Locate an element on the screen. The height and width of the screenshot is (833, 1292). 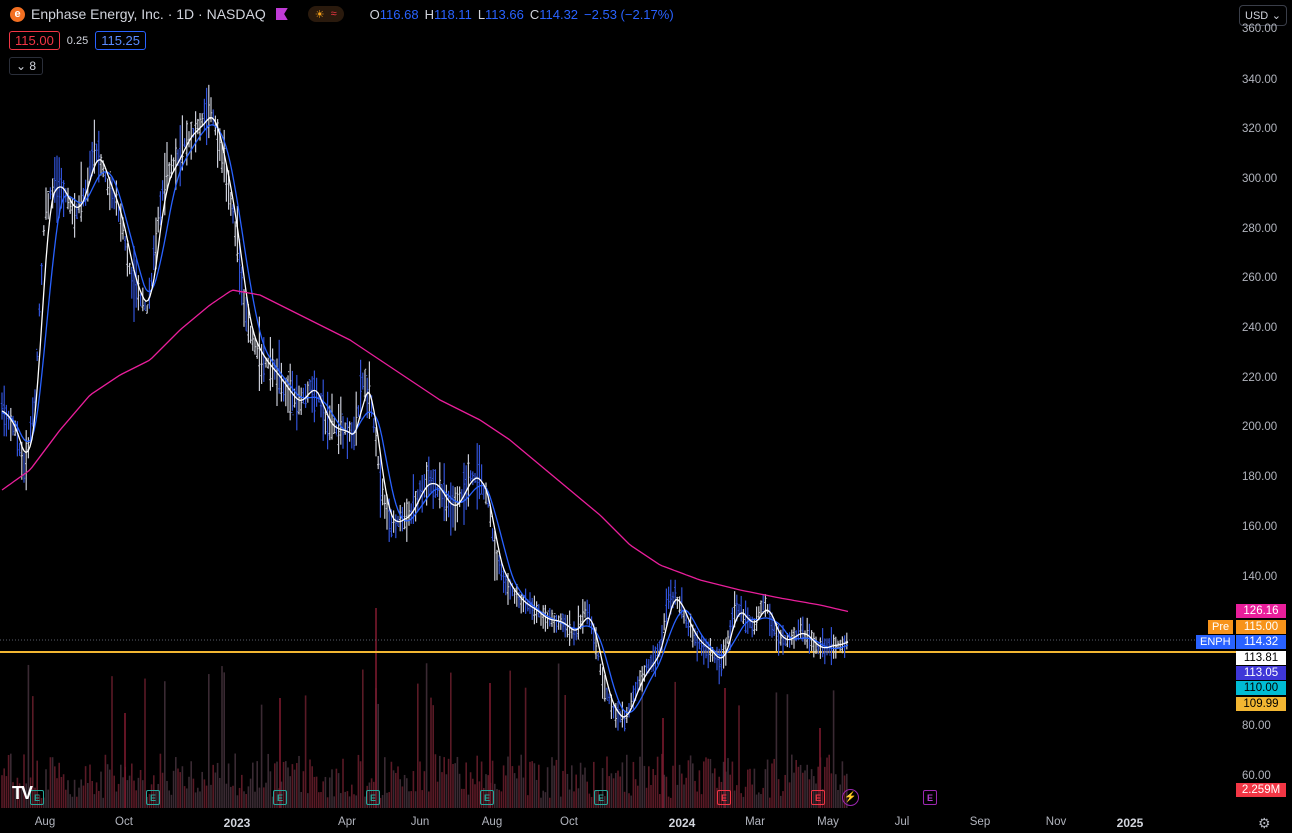
session-indicator: ☀ ≈ is located at coordinates (325, 14).